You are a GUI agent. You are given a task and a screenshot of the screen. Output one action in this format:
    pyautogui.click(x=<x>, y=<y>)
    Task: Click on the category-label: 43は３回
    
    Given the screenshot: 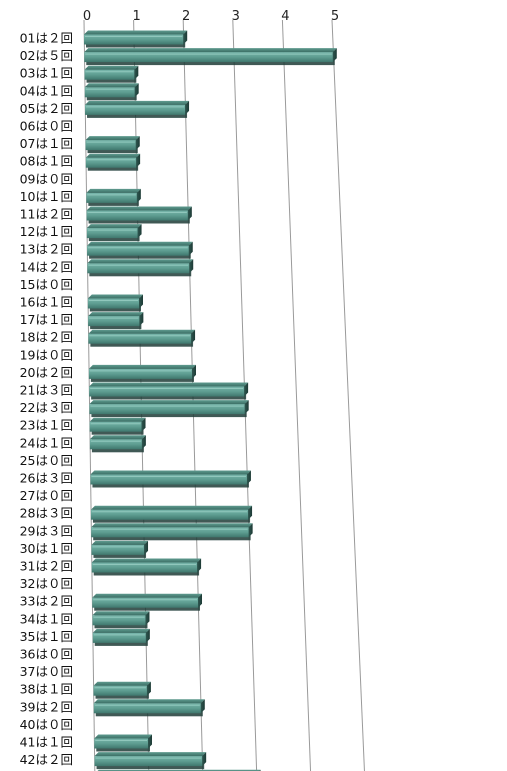 What is the action you would take?
    pyautogui.click(x=46, y=770)
    